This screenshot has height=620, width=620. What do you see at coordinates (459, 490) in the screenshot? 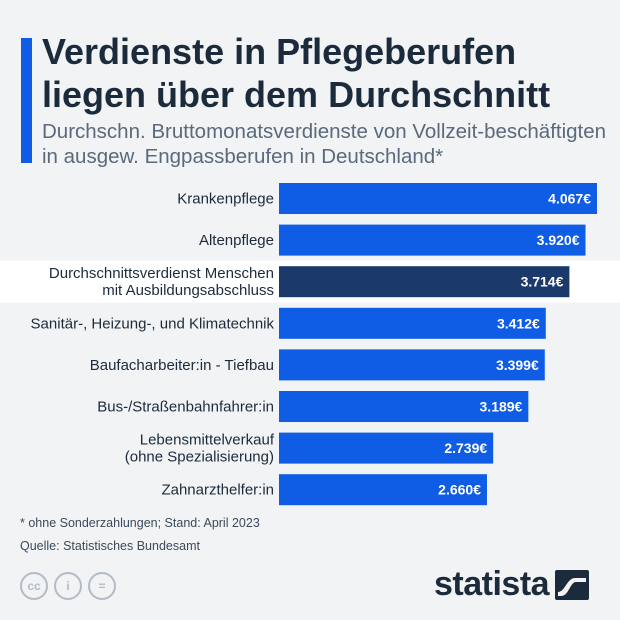
I see `value-label-7: 2.660€` at bounding box center [459, 490].